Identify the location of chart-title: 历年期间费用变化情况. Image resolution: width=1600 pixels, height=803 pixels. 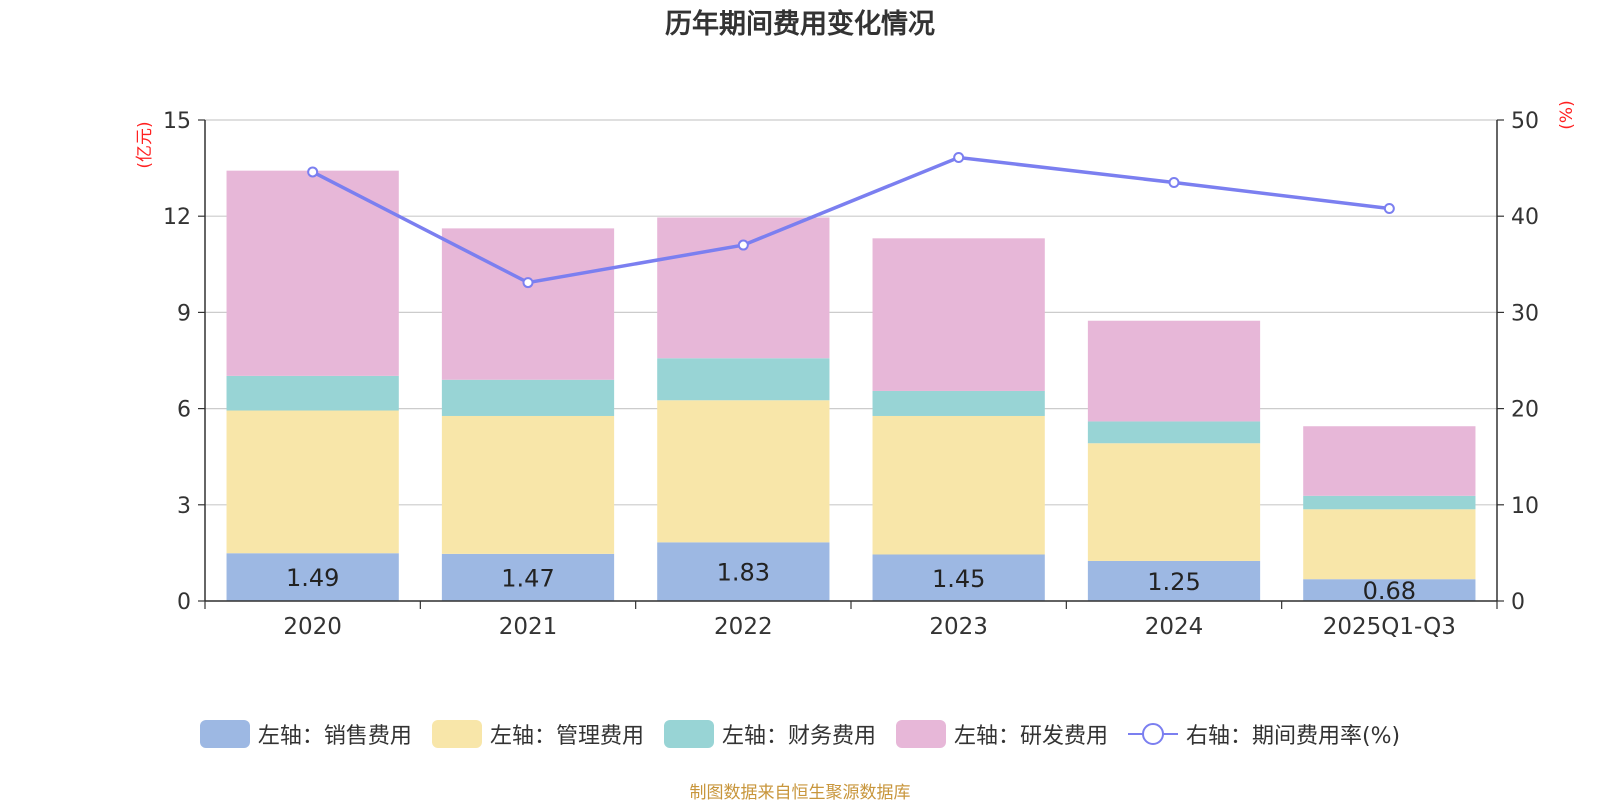
(800, 24).